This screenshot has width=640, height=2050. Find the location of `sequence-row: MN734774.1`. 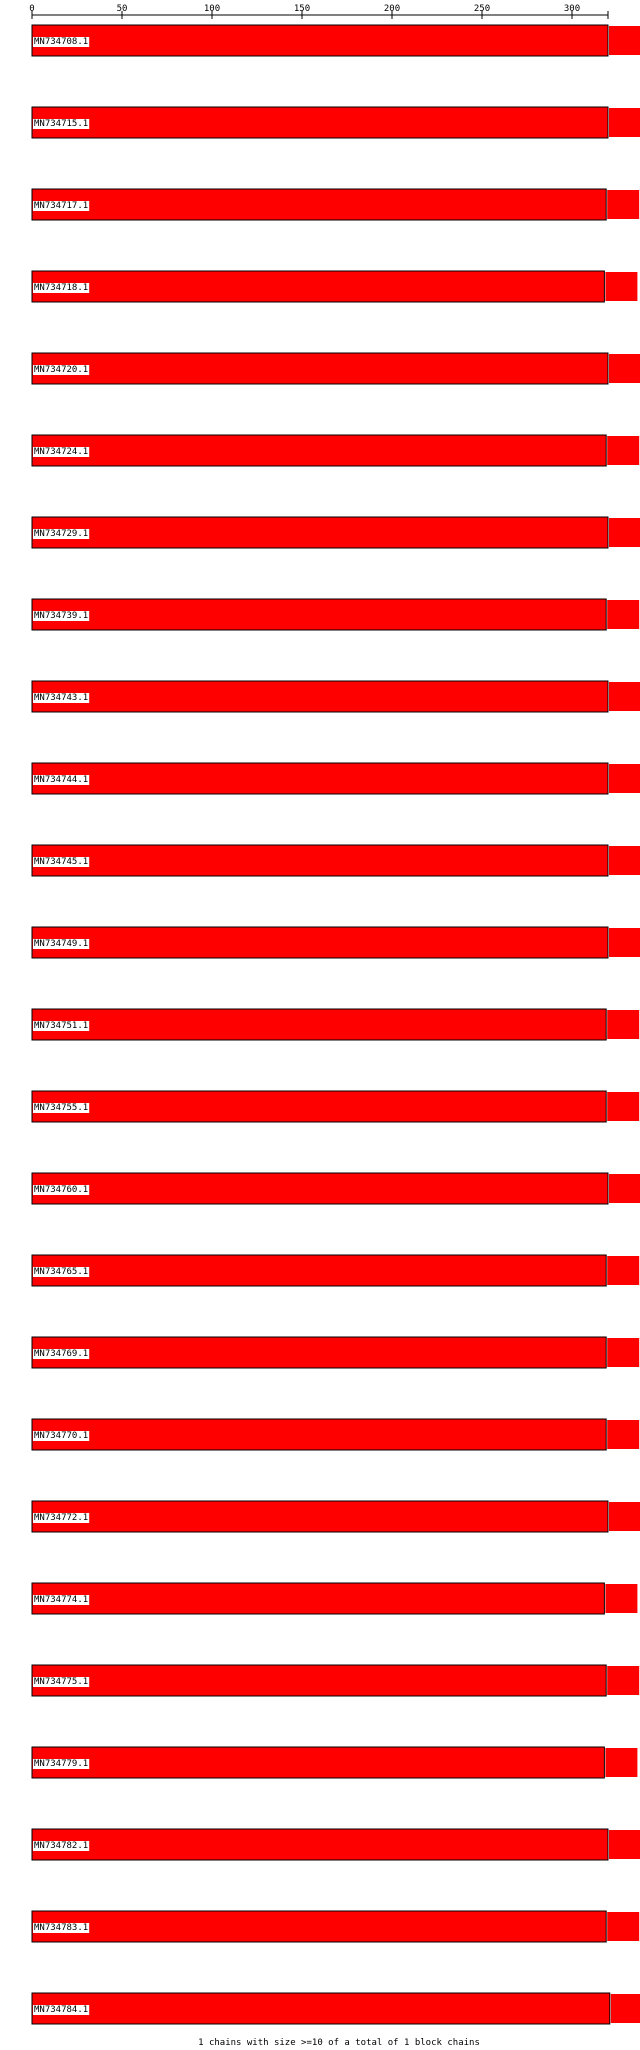

sequence-row: MN734774.1 is located at coordinates (334, 1598).